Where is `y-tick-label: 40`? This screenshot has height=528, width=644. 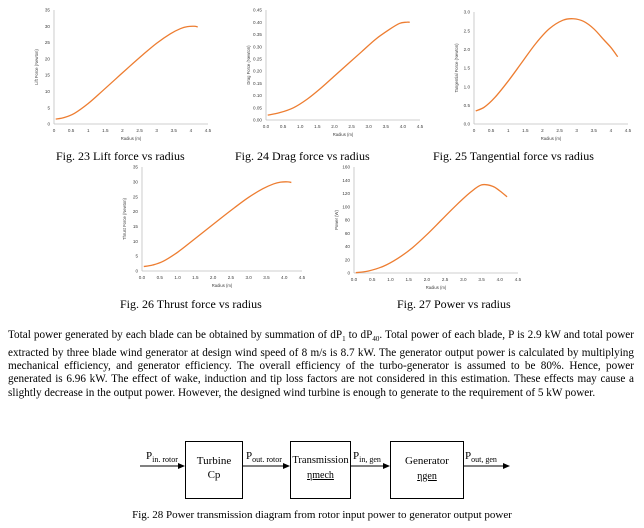
y-tick-label: 40 is located at coordinates (348, 246).